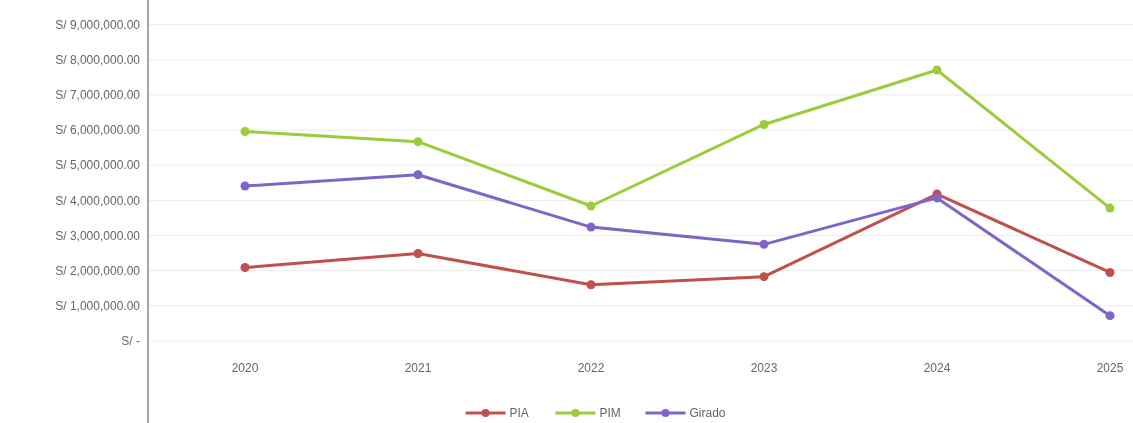  Describe the element at coordinates (519, 413) in the screenshot. I see `legend-label: PIA` at that location.